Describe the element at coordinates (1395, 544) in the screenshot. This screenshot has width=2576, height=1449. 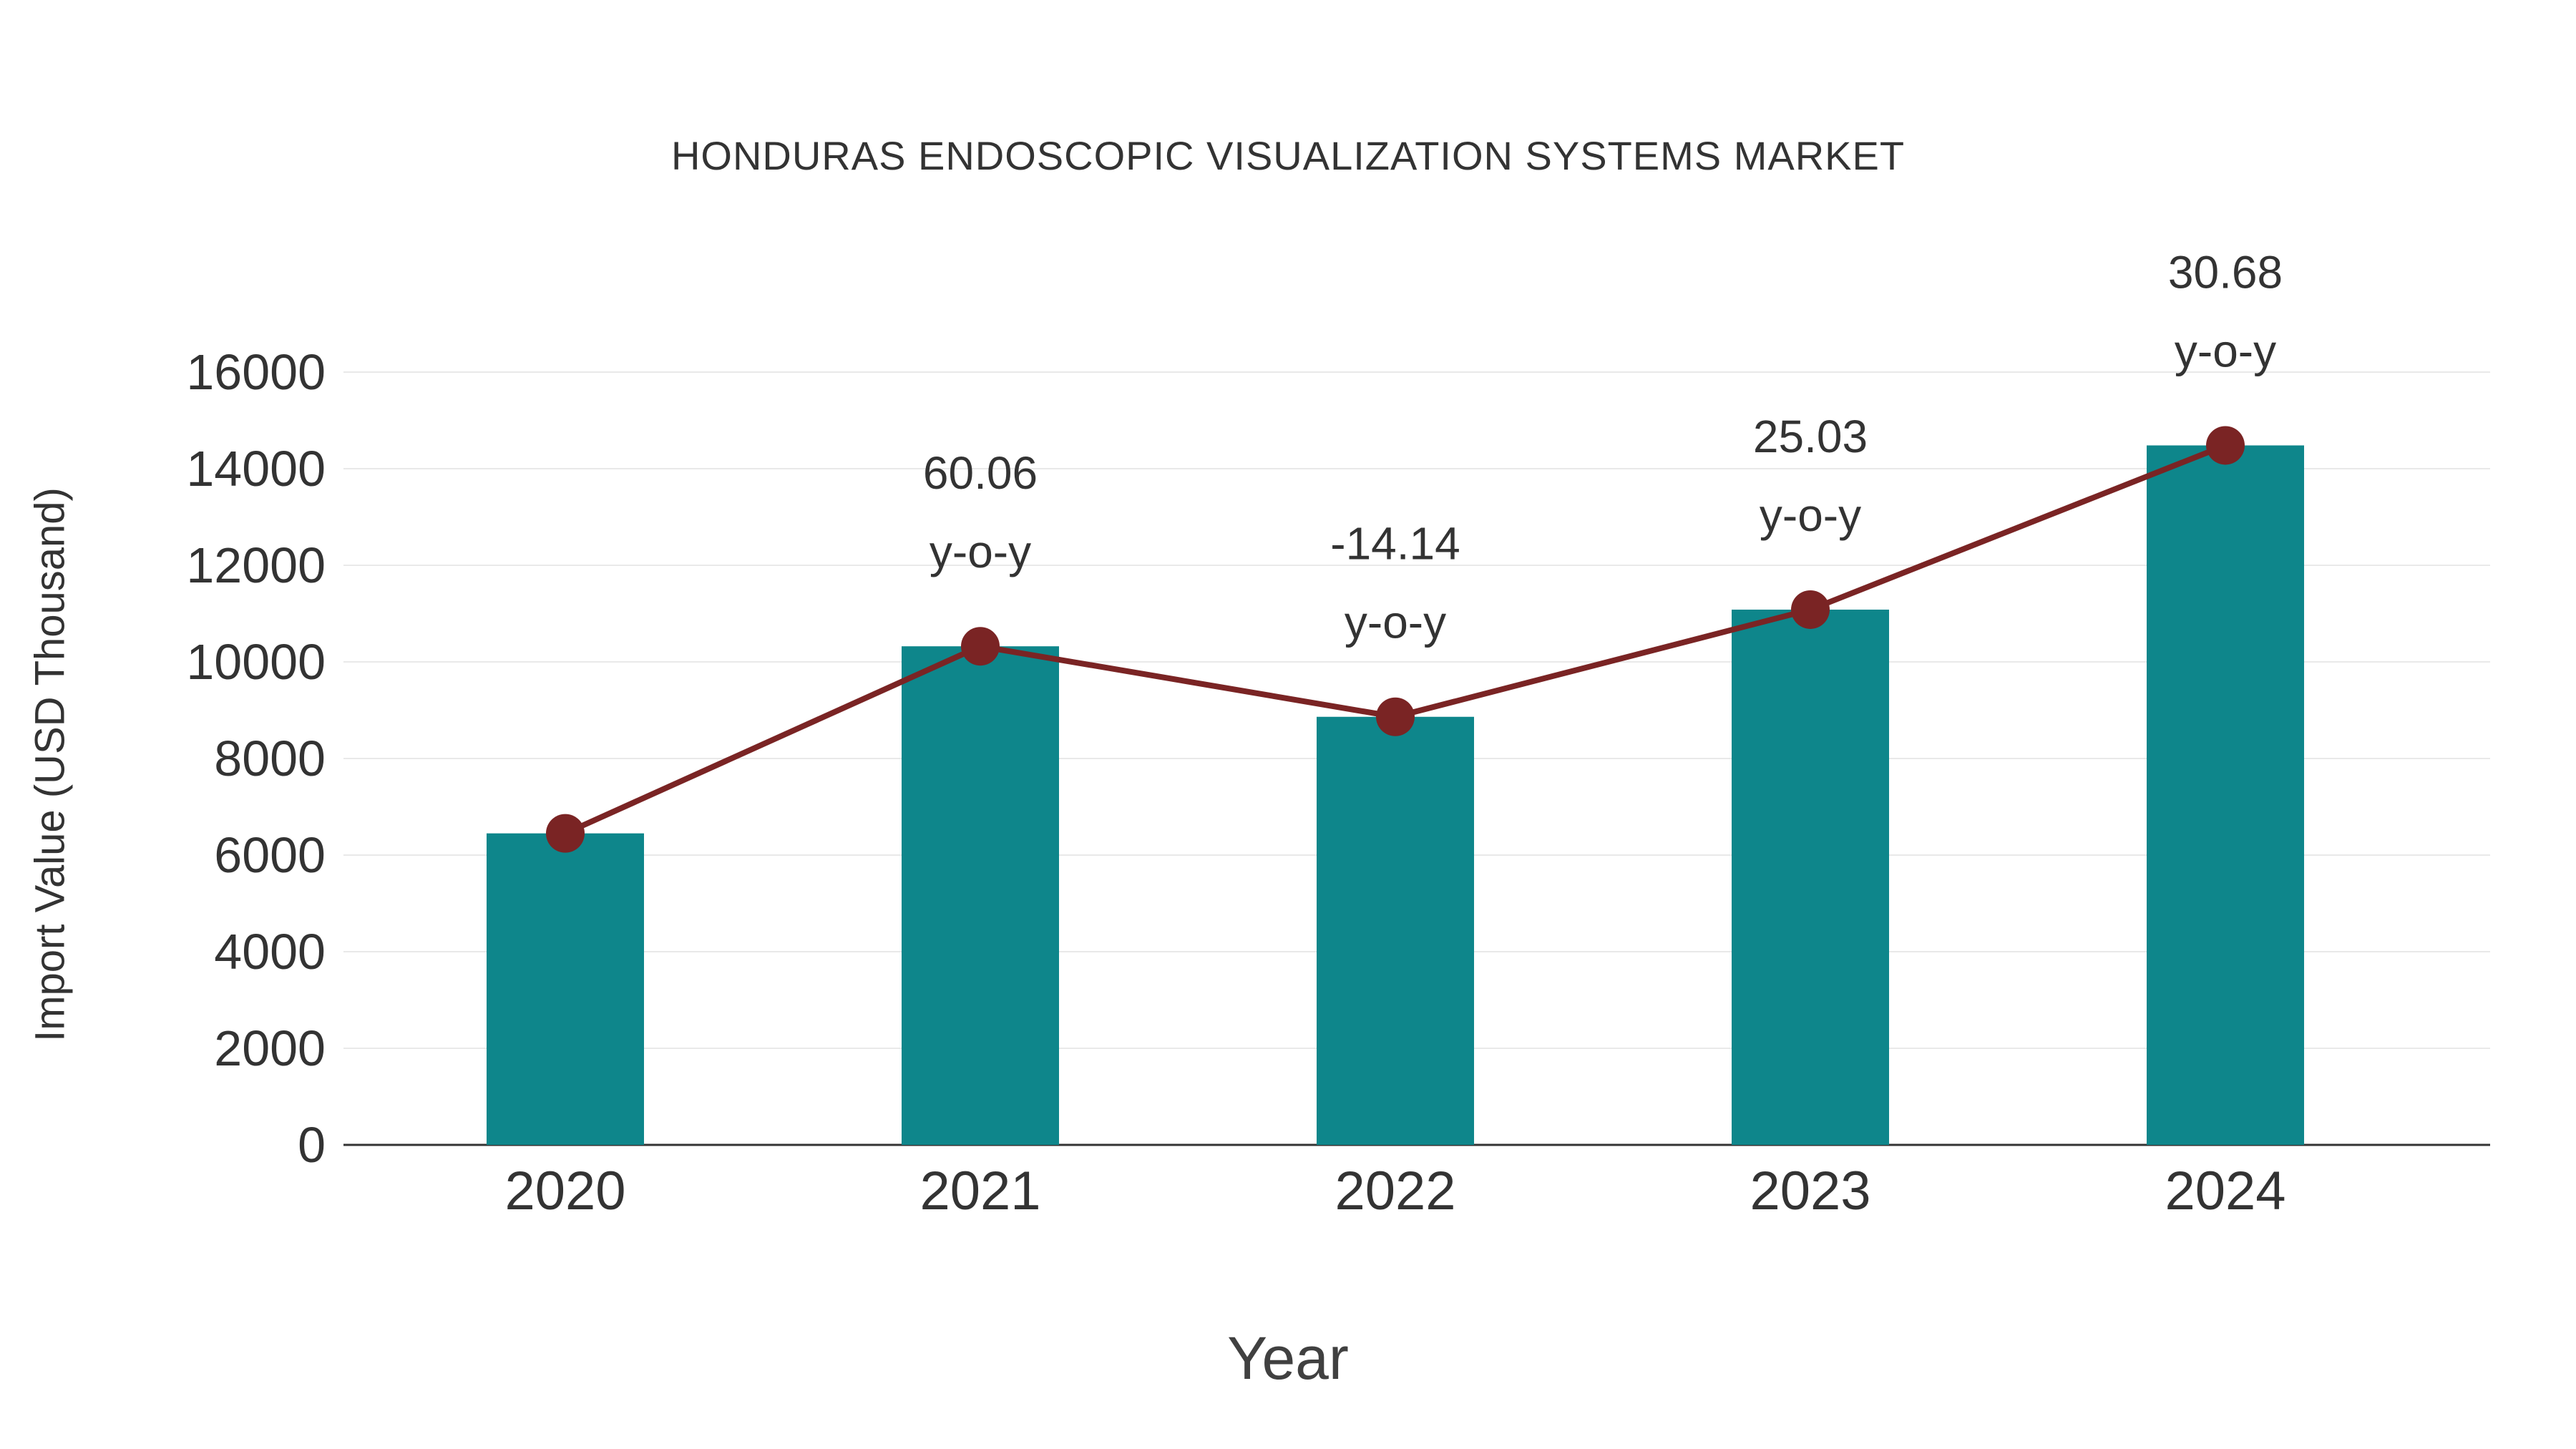
I see `yoy-value-2022: -14.14` at that location.